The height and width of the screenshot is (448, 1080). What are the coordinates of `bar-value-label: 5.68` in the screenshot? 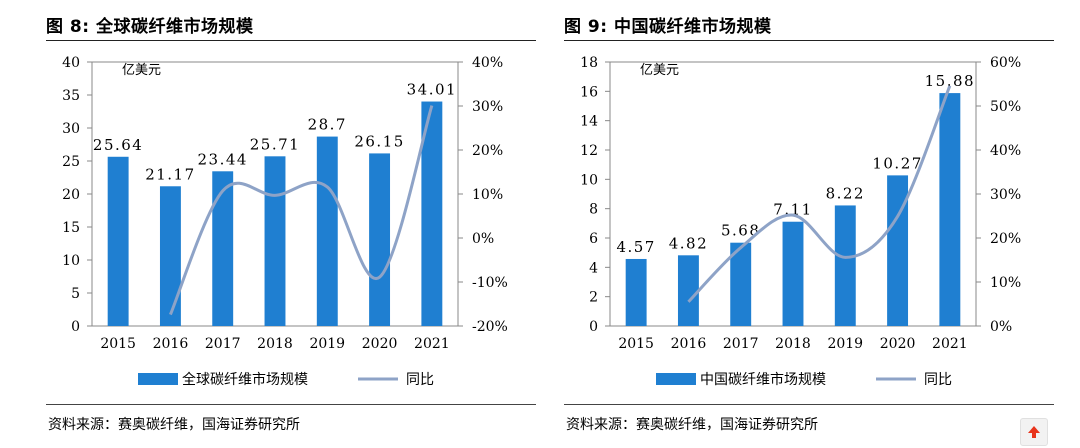 It's located at (740, 231).